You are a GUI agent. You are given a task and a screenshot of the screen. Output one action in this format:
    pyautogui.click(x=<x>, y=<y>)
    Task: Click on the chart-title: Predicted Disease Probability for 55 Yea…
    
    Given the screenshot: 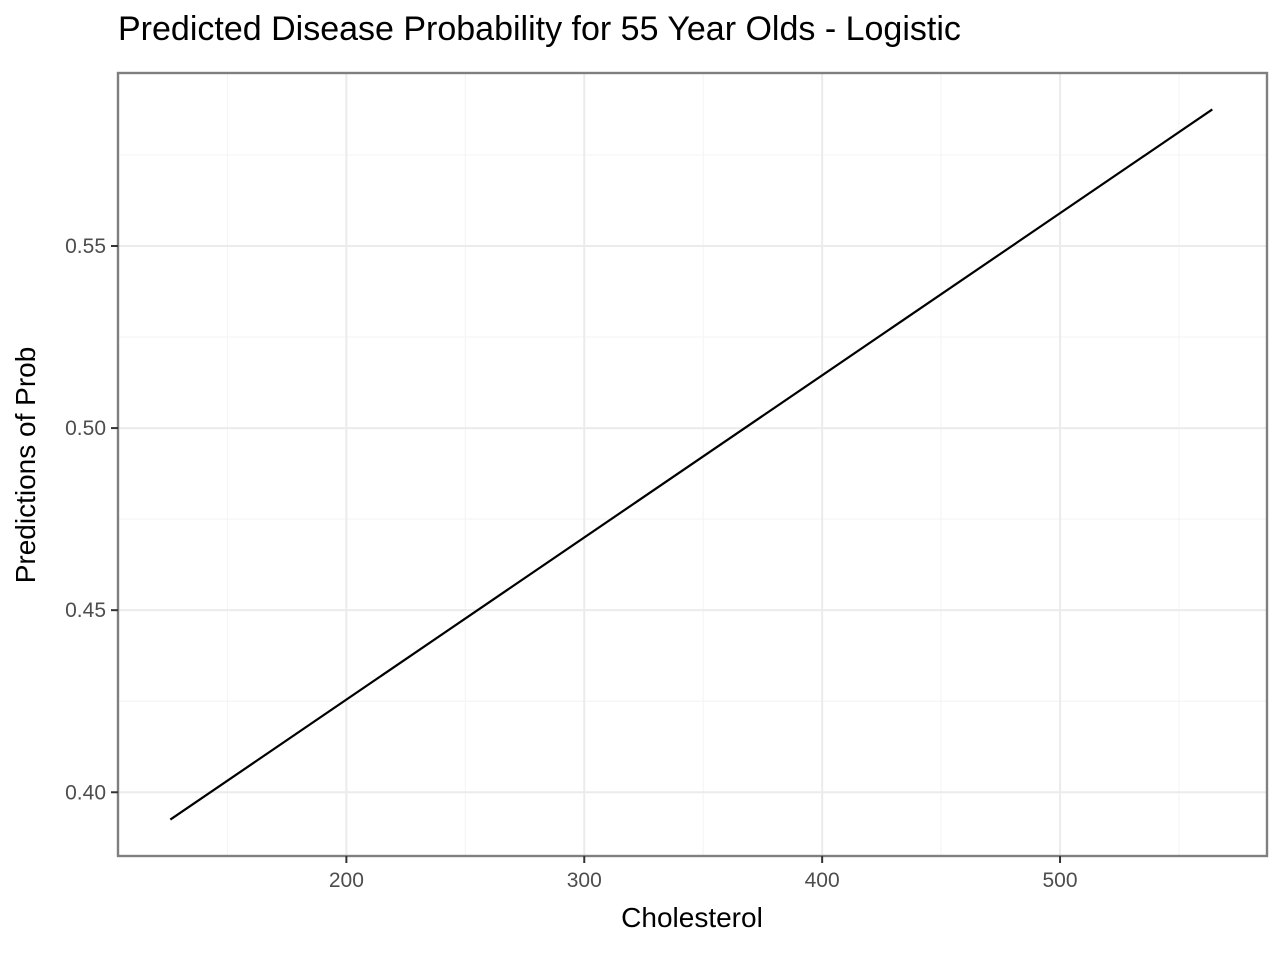 What is the action you would take?
    pyautogui.click(x=539, y=29)
    